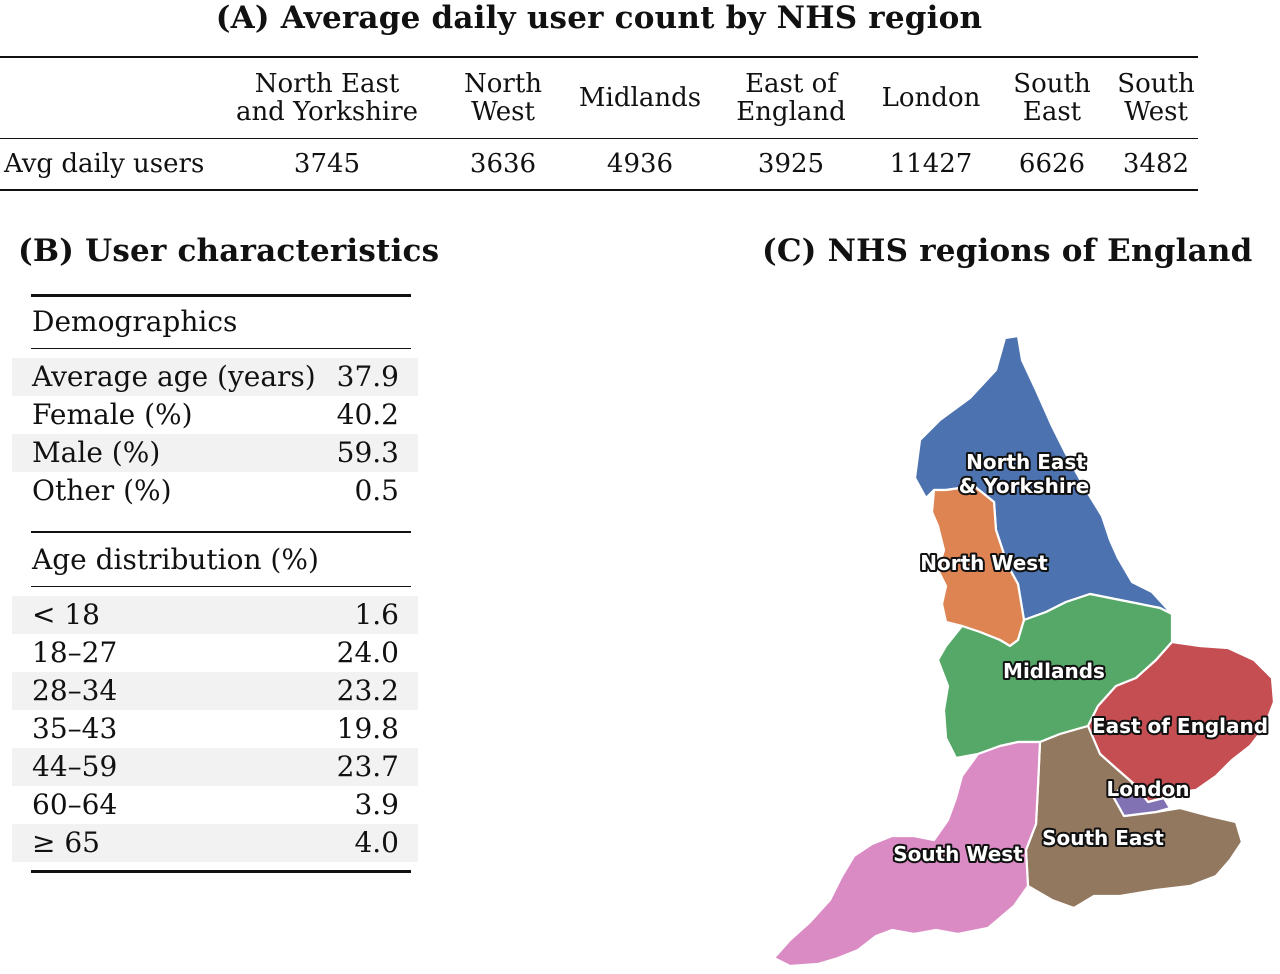 The height and width of the screenshot is (974, 1280). I want to click on table-cell: 4936, so click(640, 164).